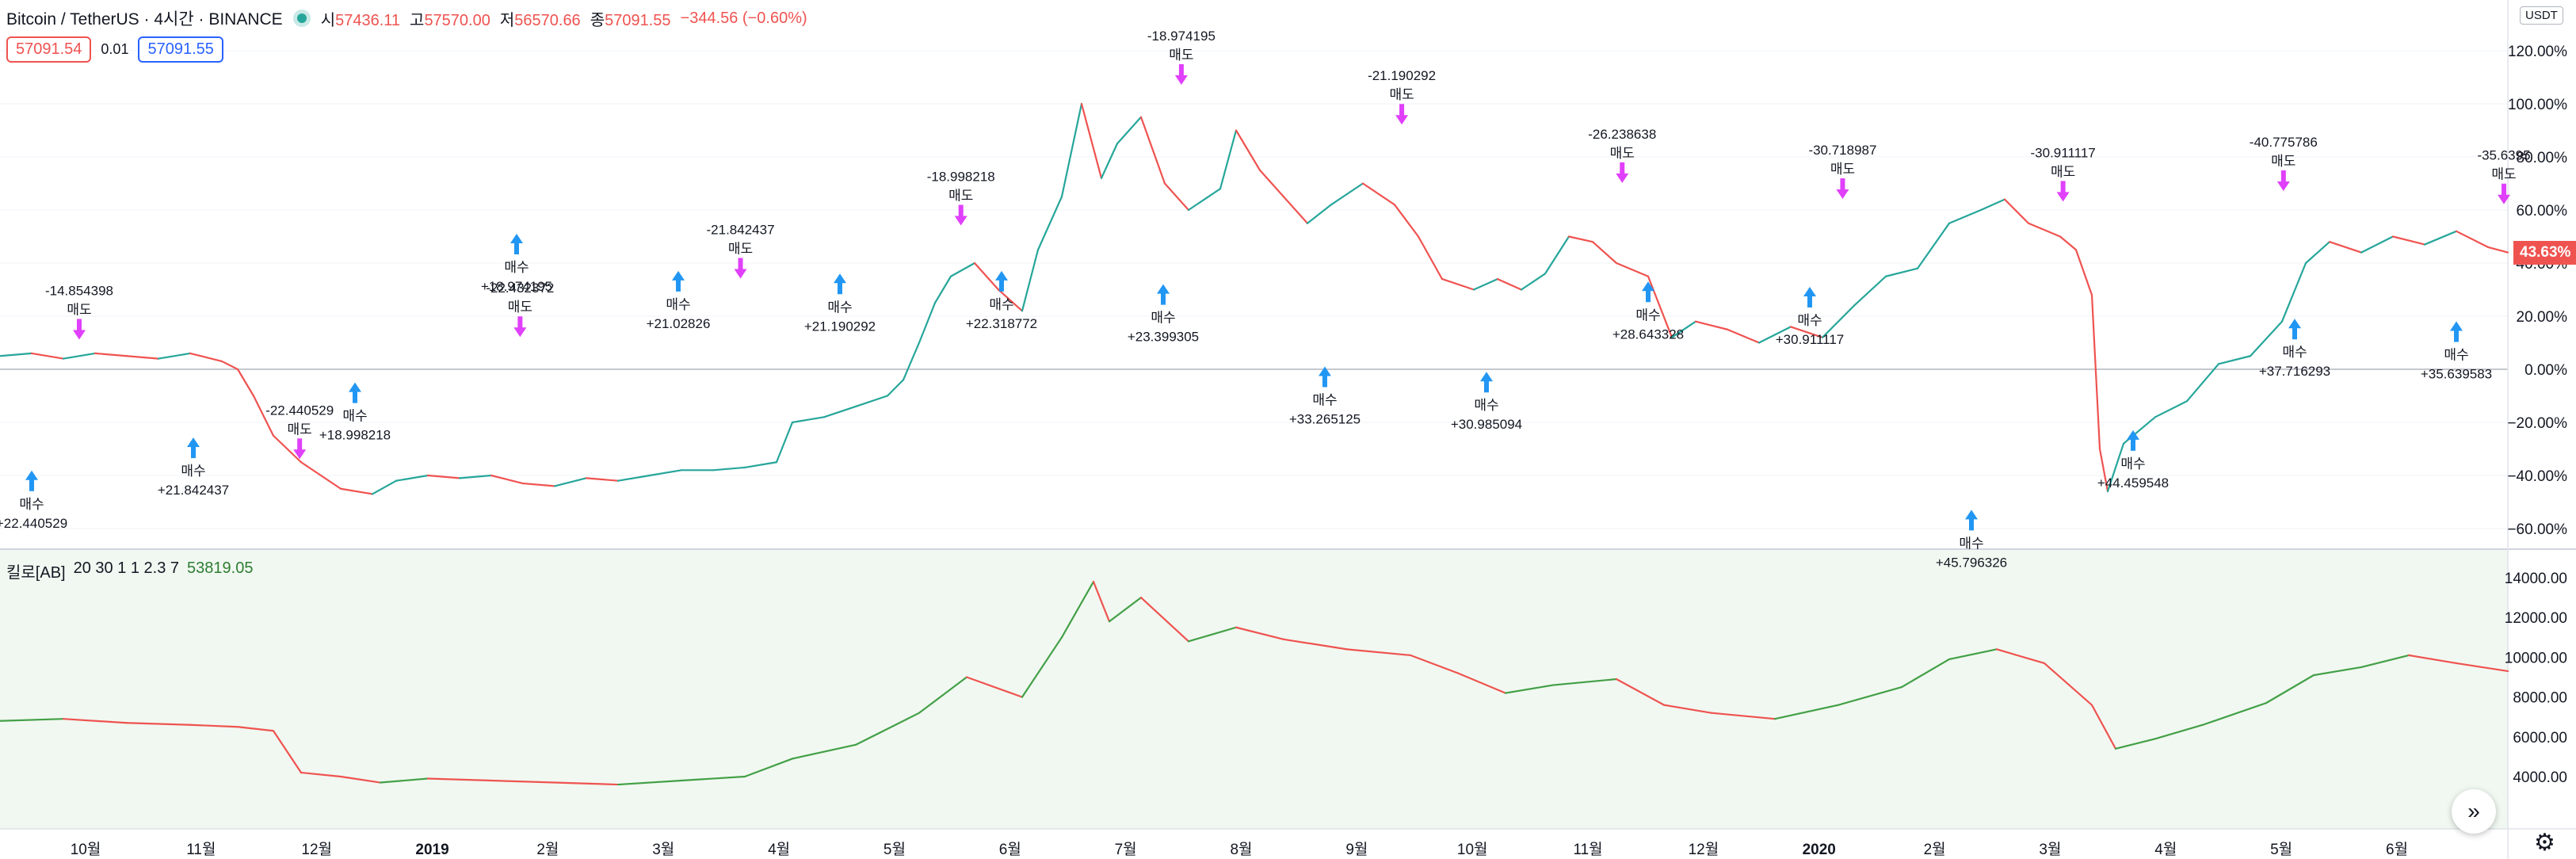 This screenshot has height=859, width=2576. What do you see at coordinates (1163, 337) in the screenshot?
I see `buy-signal-label: +23.399305` at bounding box center [1163, 337].